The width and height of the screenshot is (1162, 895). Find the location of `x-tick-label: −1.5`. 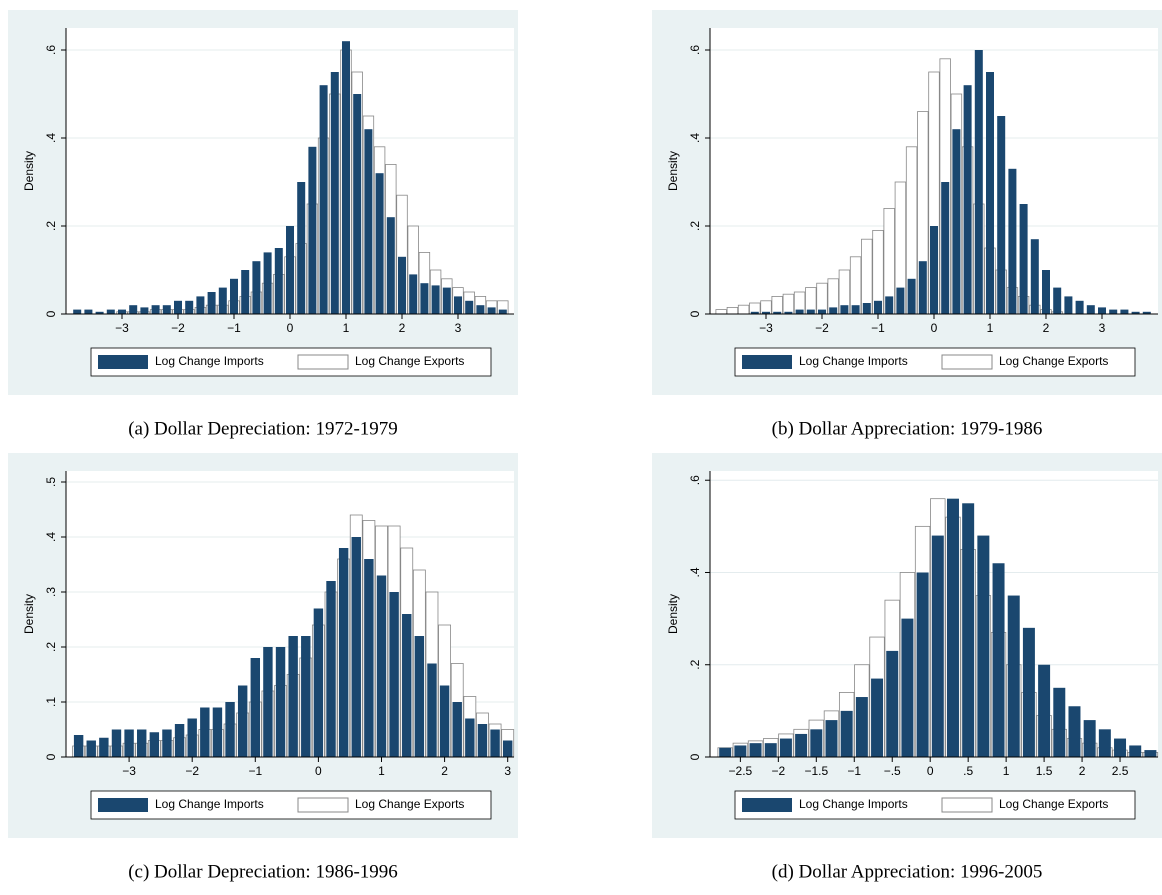

x-tick-label: −1.5 is located at coordinates (816, 771).